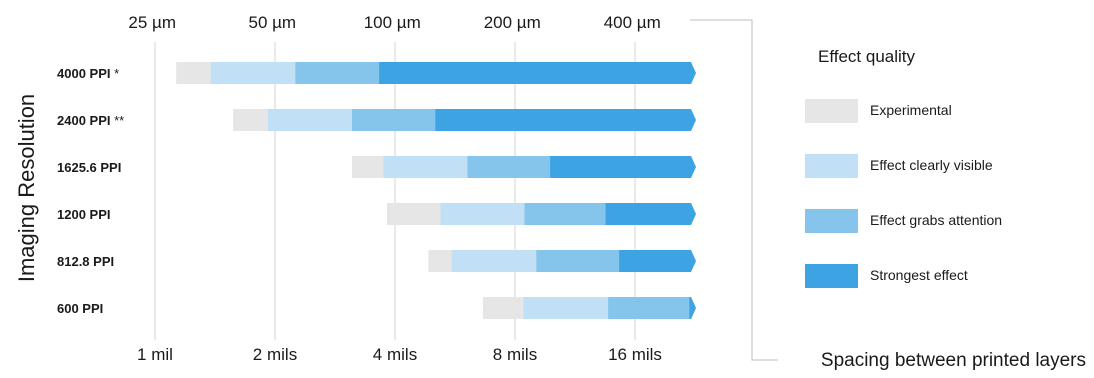 The height and width of the screenshot is (378, 1094). Describe the element at coordinates (867, 56) in the screenshot. I see `legend-title: Effect quality` at that location.